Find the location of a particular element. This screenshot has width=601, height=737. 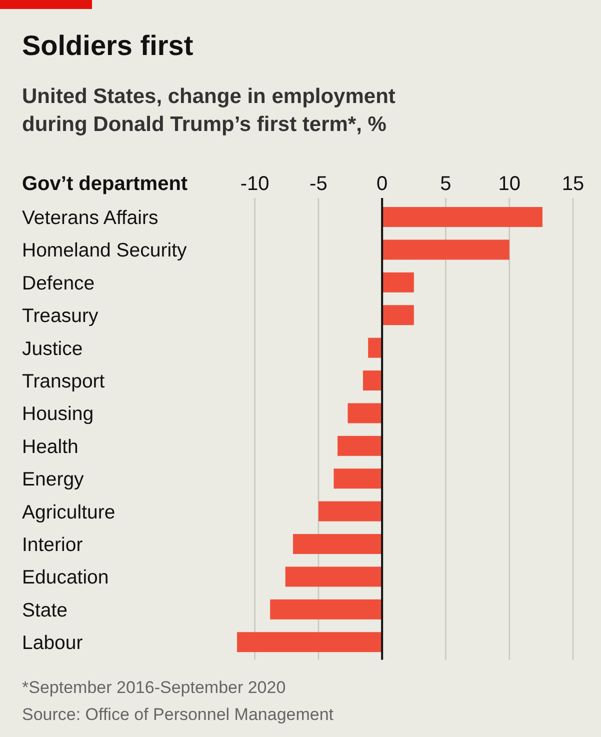

y-tick-label: Energy is located at coordinates (53, 479).